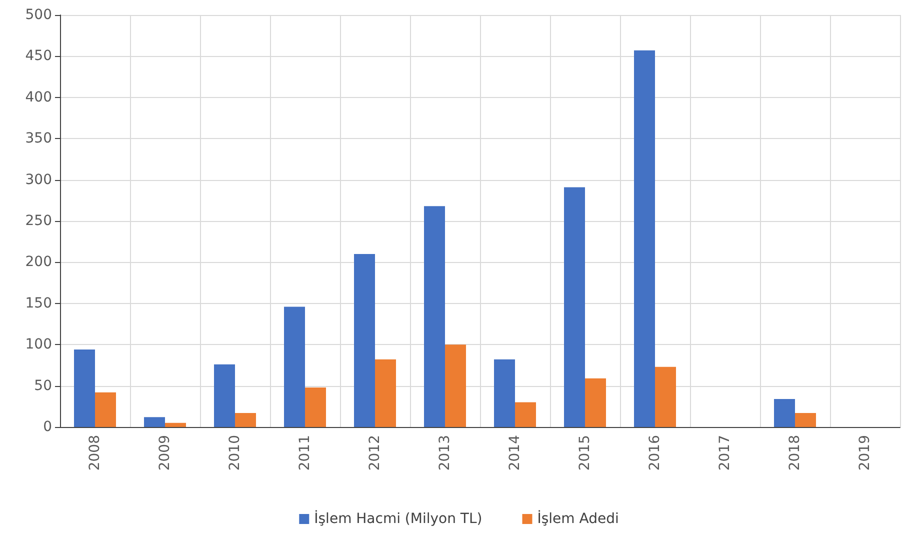 The height and width of the screenshot is (539, 918). Describe the element at coordinates (38, 303) in the screenshot. I see `y-tick-label: 150` at that location.